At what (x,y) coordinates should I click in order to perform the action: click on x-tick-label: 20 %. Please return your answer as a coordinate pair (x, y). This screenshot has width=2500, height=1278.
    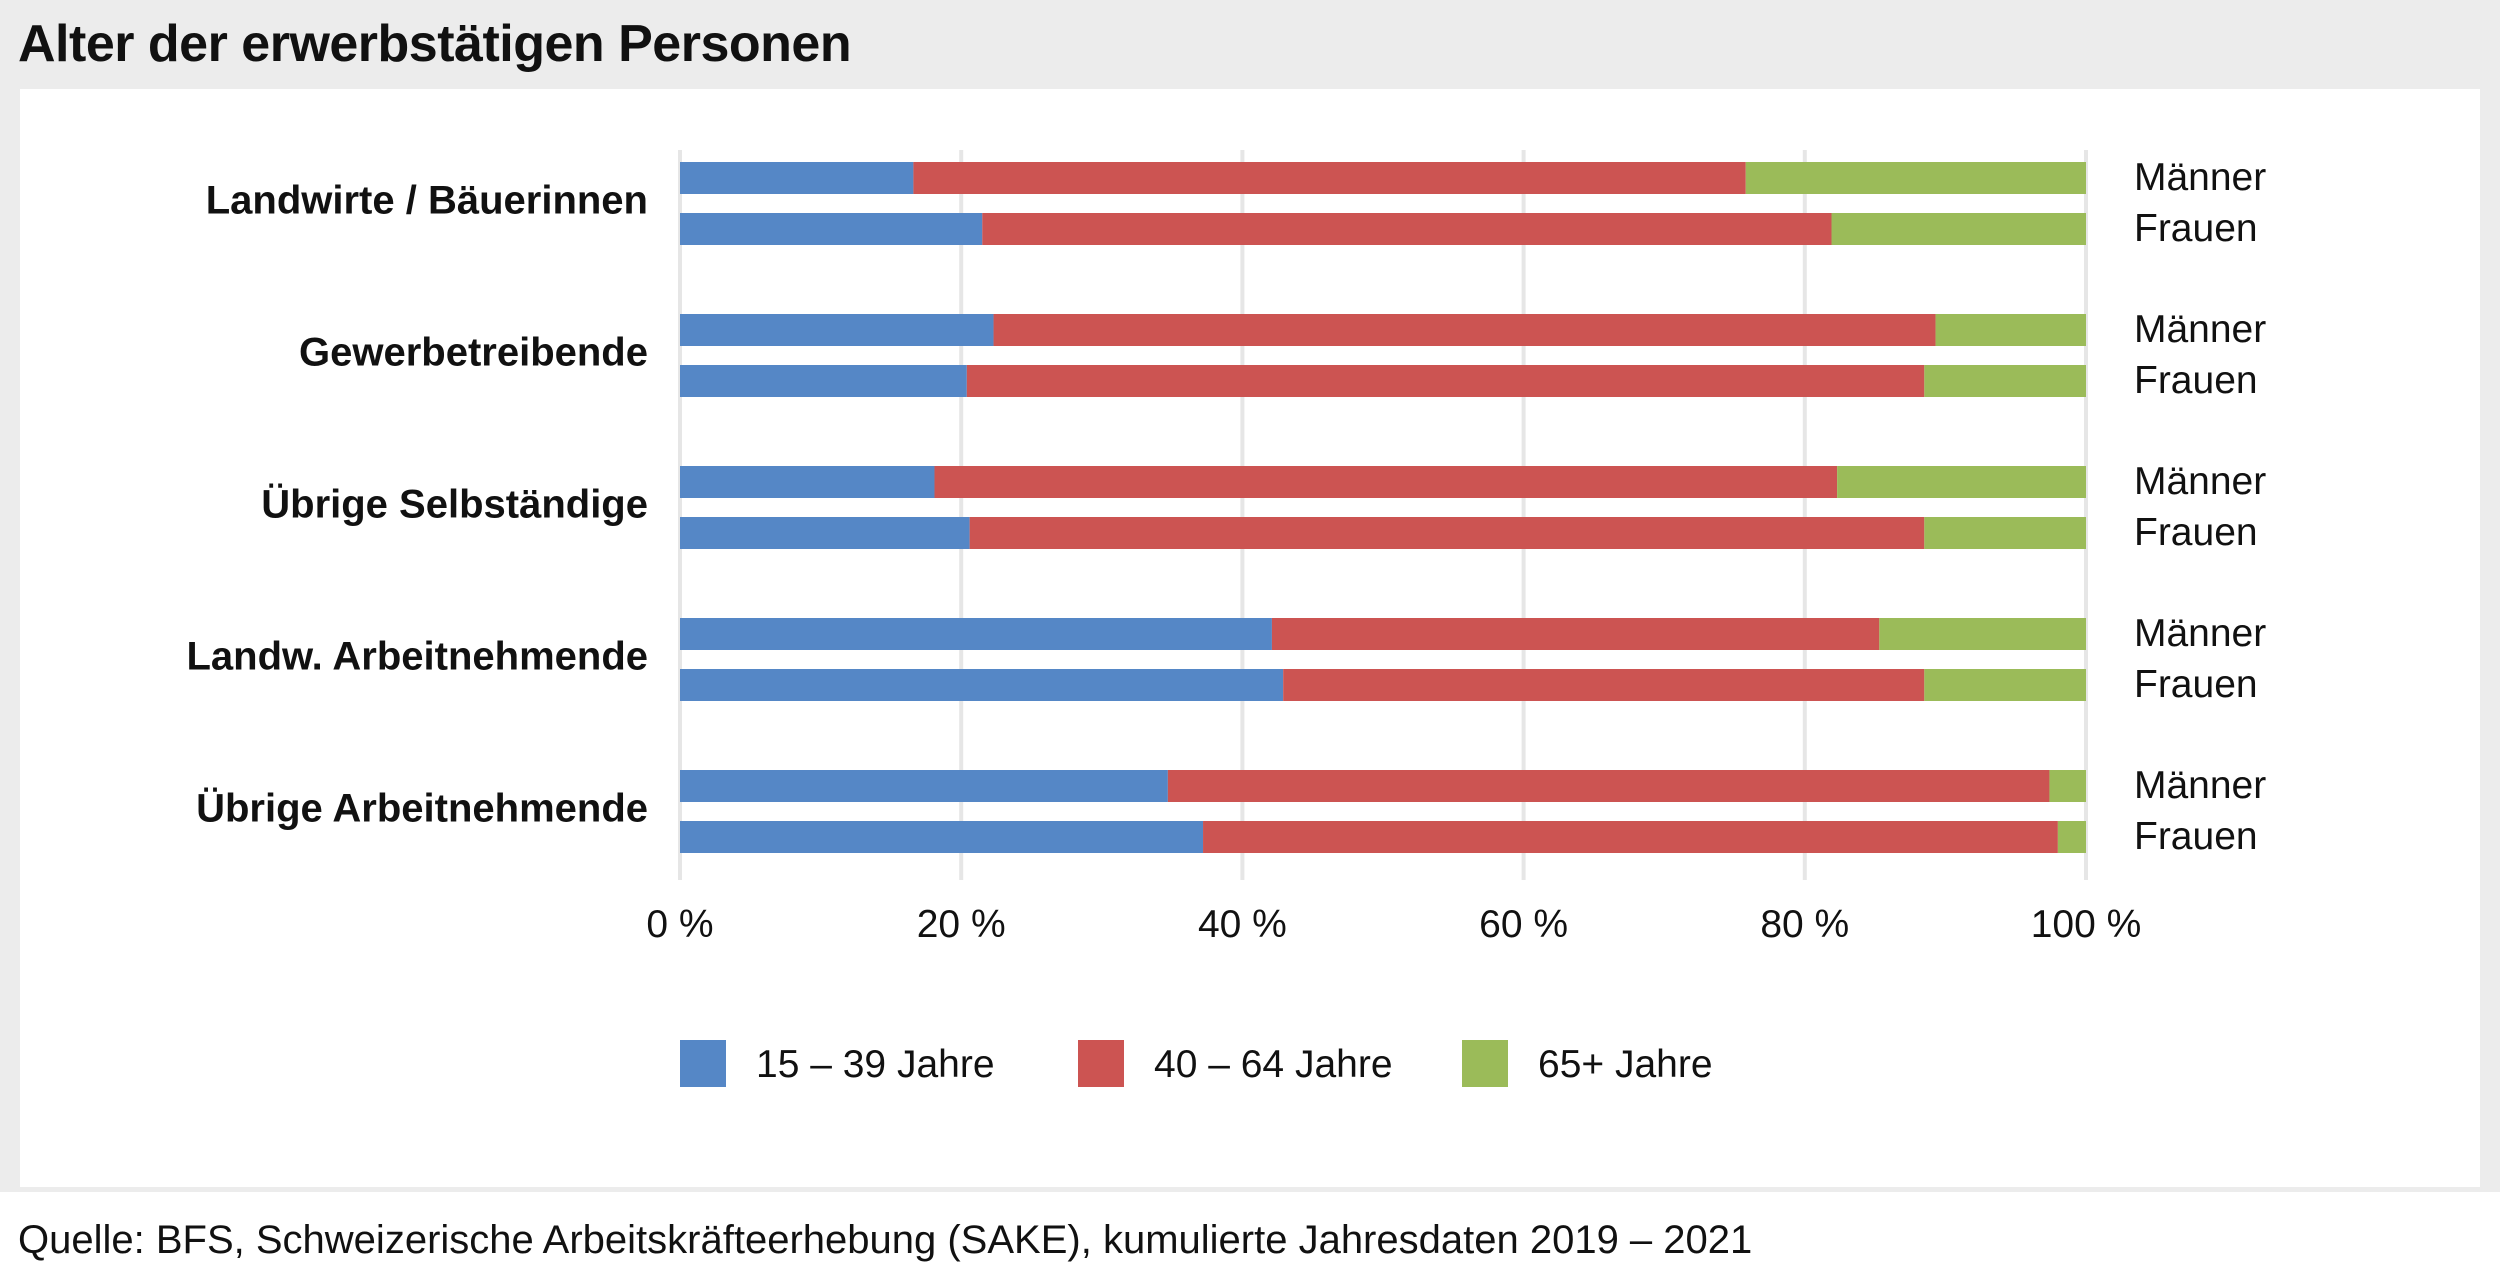
    Looking at the image, I should click on (961, 924).